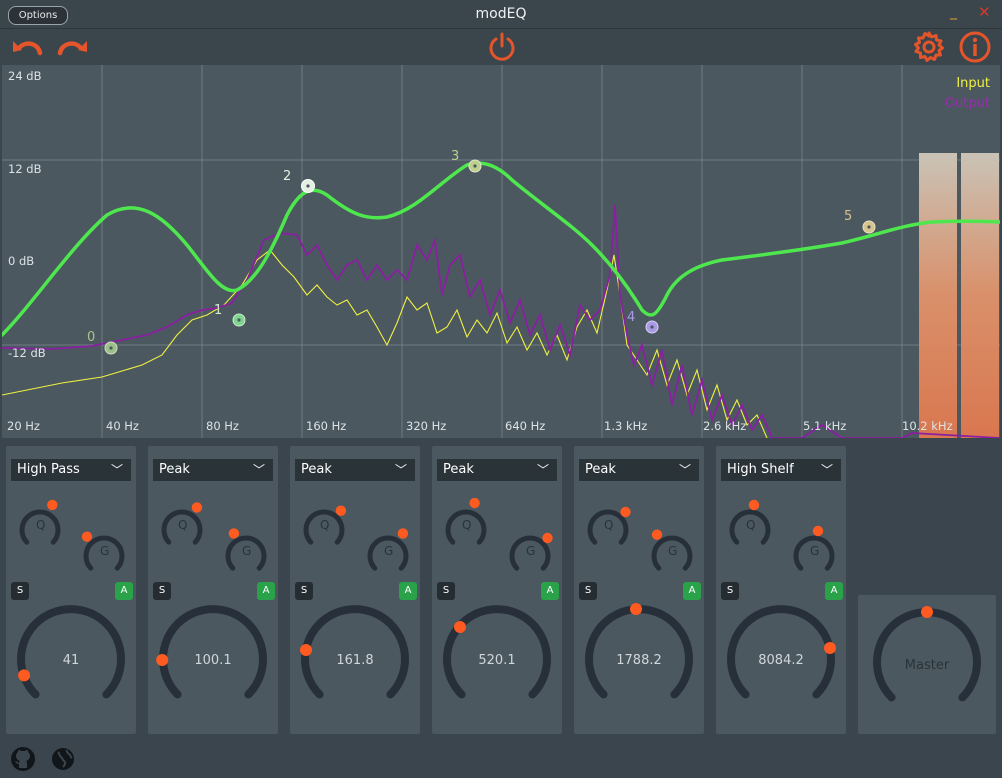 Image resolution: width=1002 pixels, height=778 pixels. Describe the element at coordinates (23, 426) in the screenshot. I see `freq-label-20hz: 20 Hz` at that location.